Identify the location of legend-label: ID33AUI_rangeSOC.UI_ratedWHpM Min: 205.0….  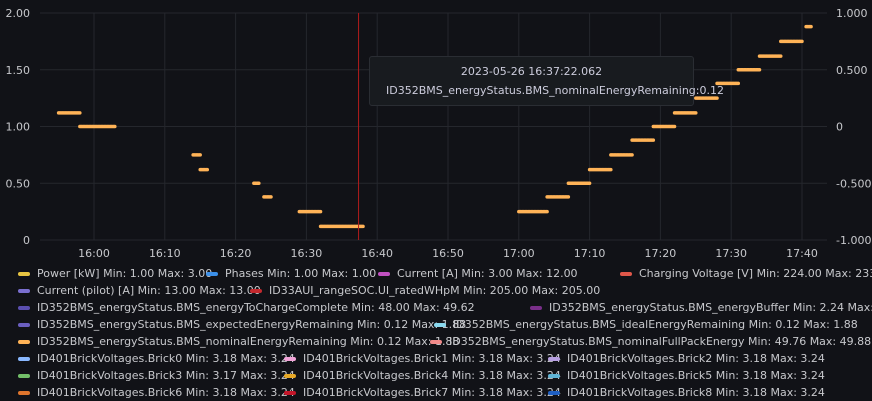
(435, 290).